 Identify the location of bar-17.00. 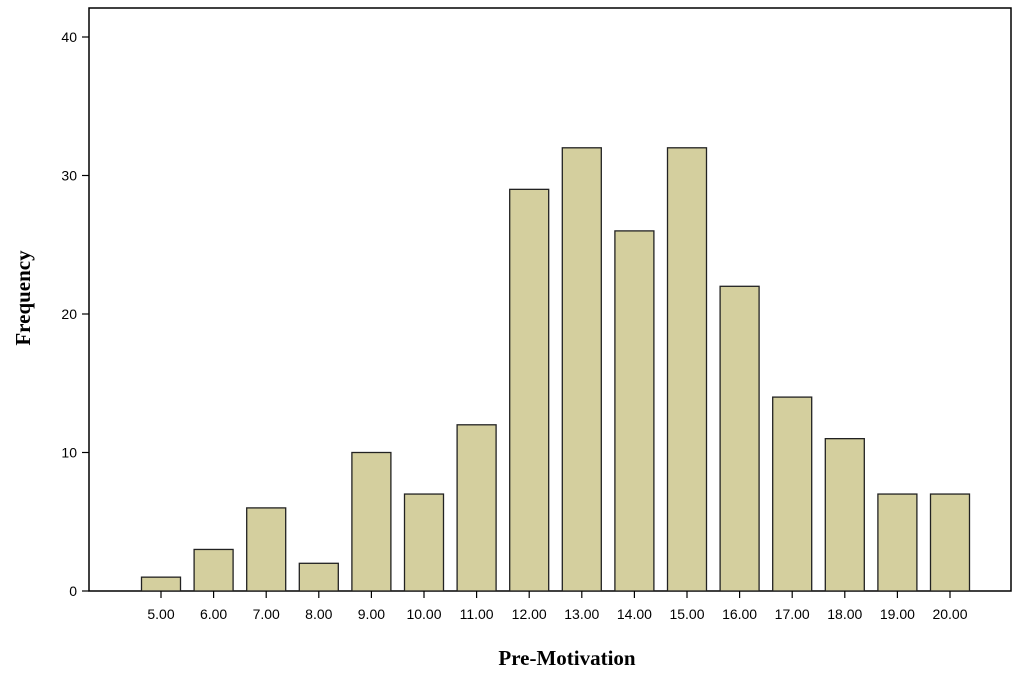
(792, 494).